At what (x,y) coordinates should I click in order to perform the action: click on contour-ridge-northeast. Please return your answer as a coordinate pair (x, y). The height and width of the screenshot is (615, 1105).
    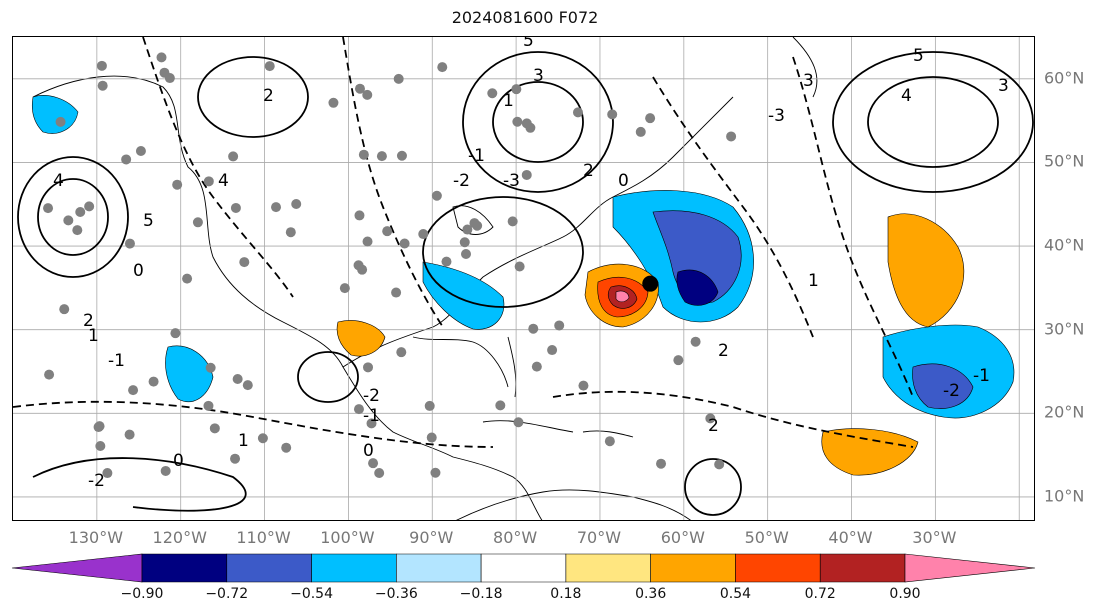
    Looking at the image, I should click on (933, 122).